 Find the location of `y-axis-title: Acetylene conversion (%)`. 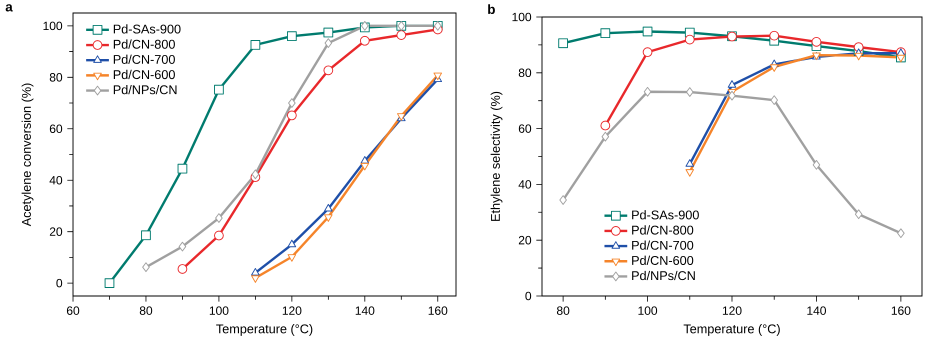

y-axis-title: Acetylene conversion (%) is located at coordinates (28, 155).